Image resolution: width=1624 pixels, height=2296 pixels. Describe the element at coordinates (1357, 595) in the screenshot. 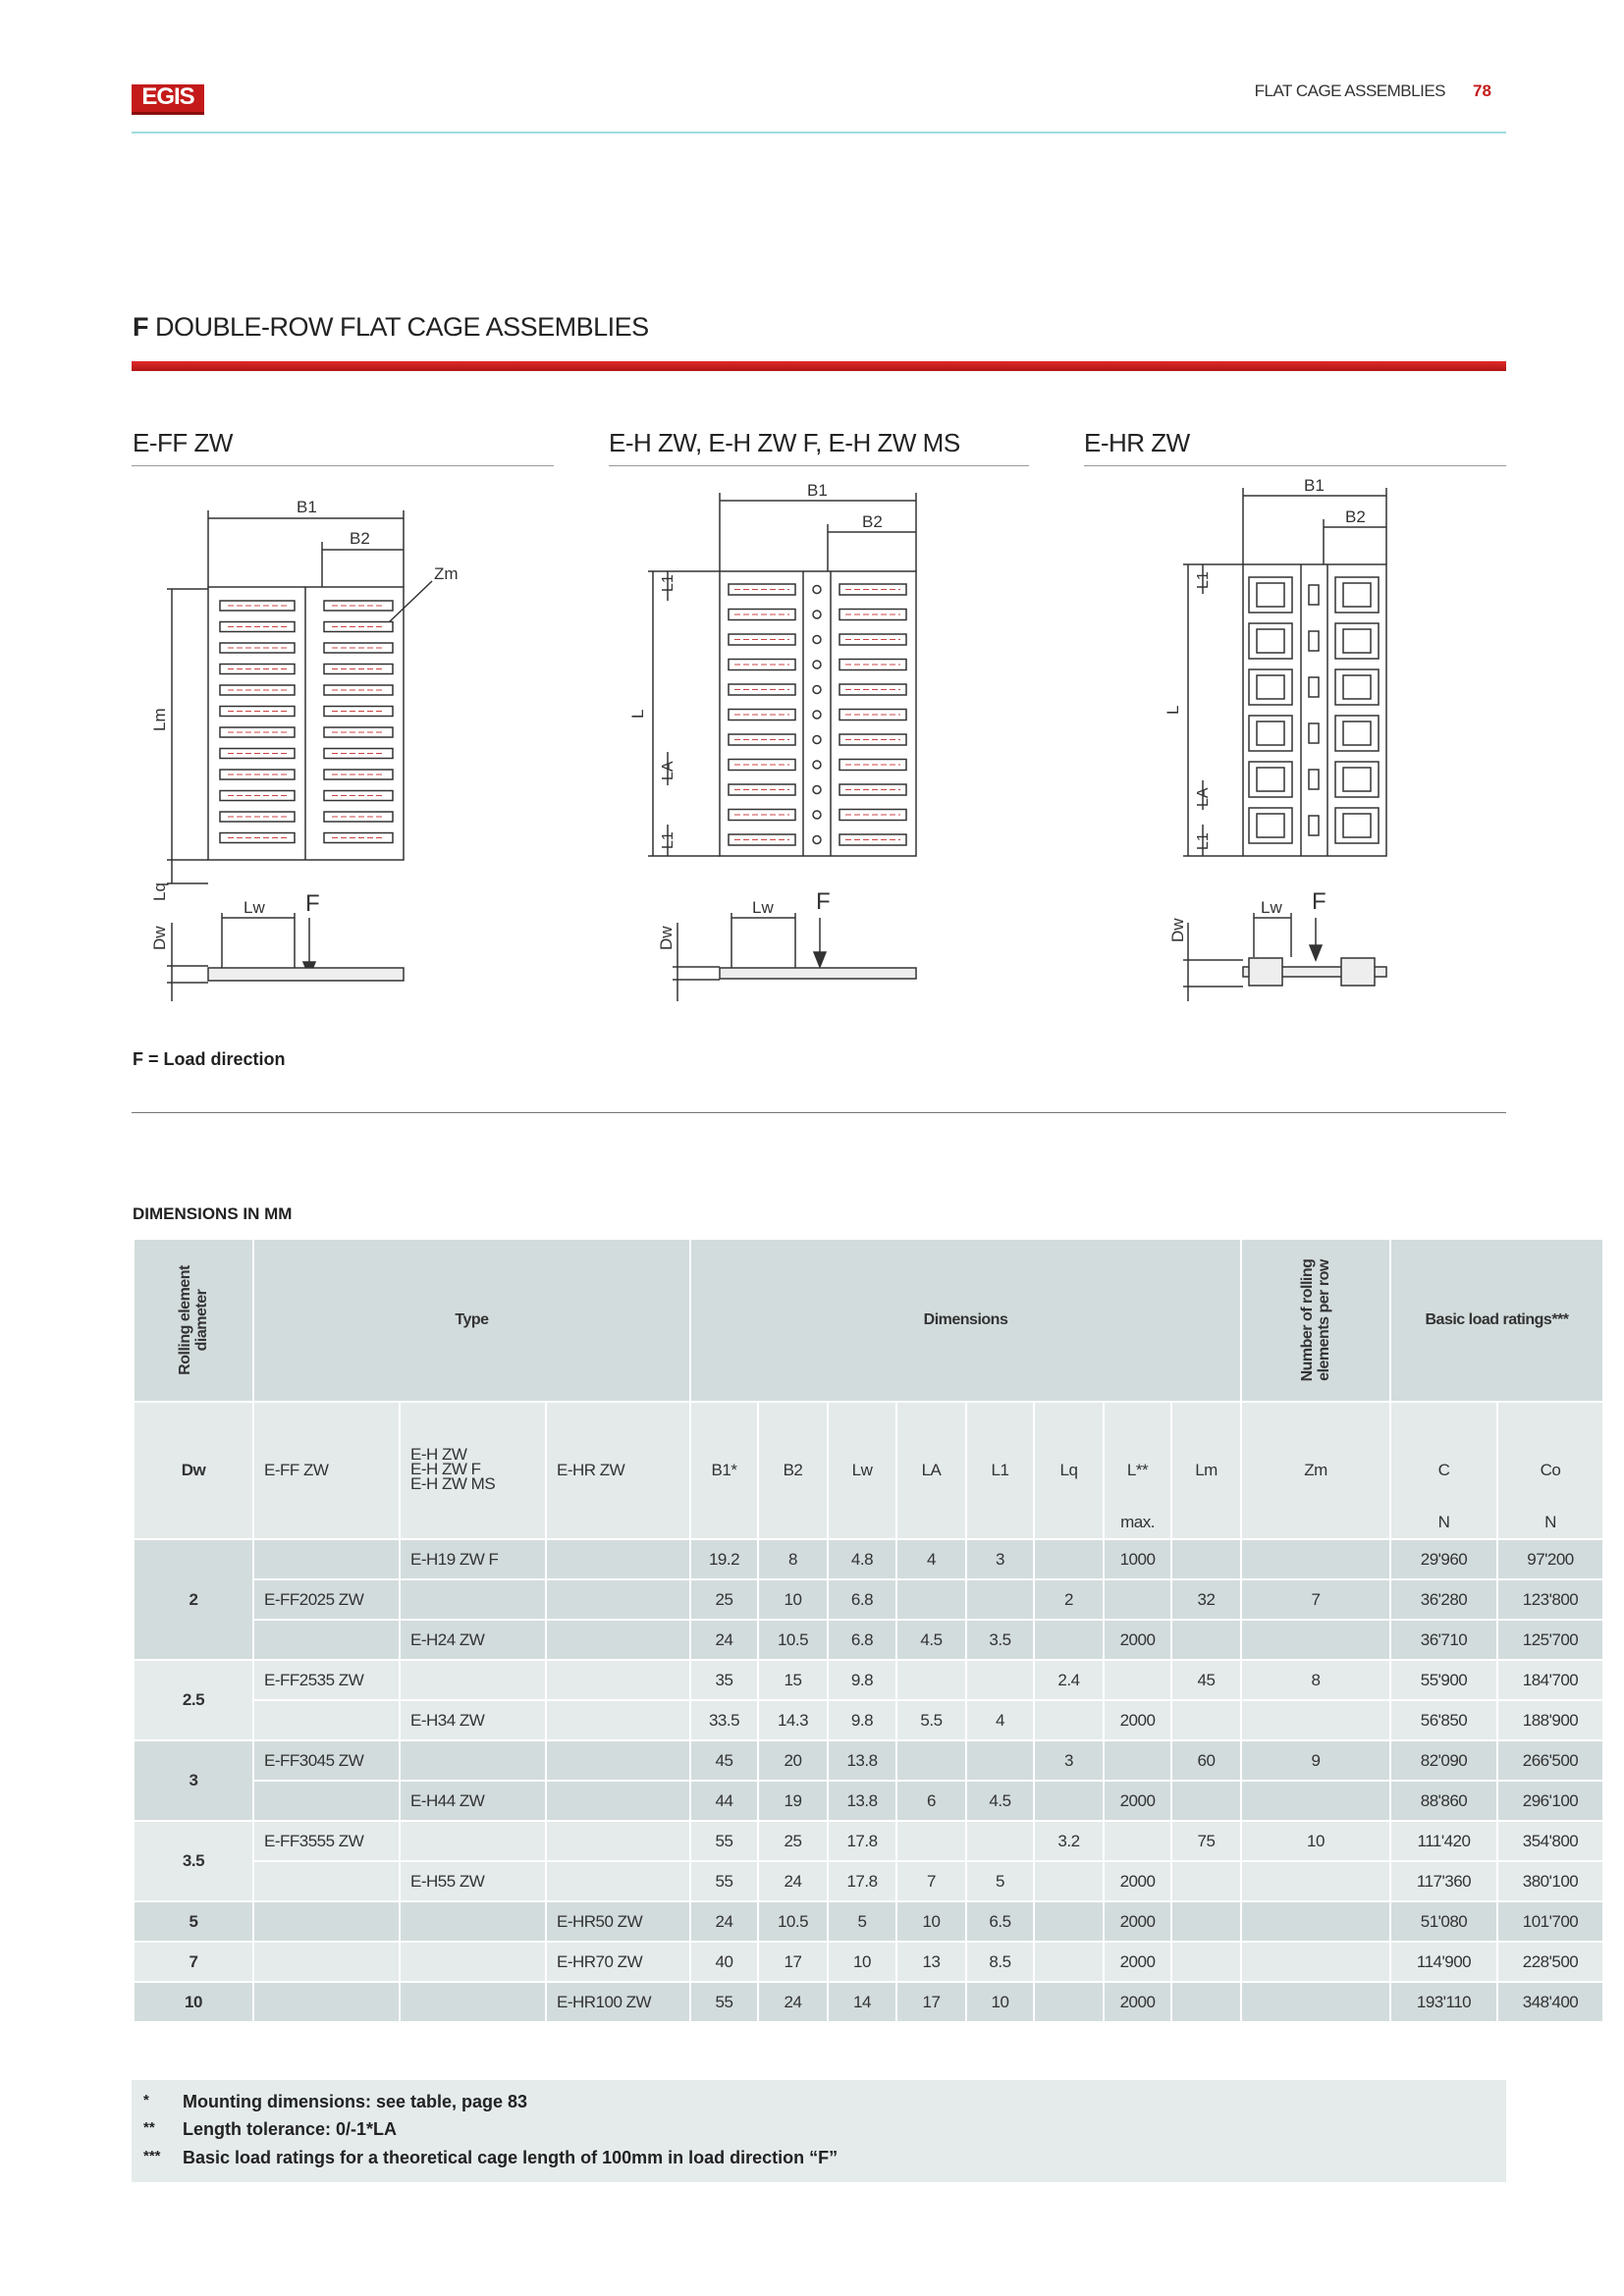

I see `roller-inner` at that location.